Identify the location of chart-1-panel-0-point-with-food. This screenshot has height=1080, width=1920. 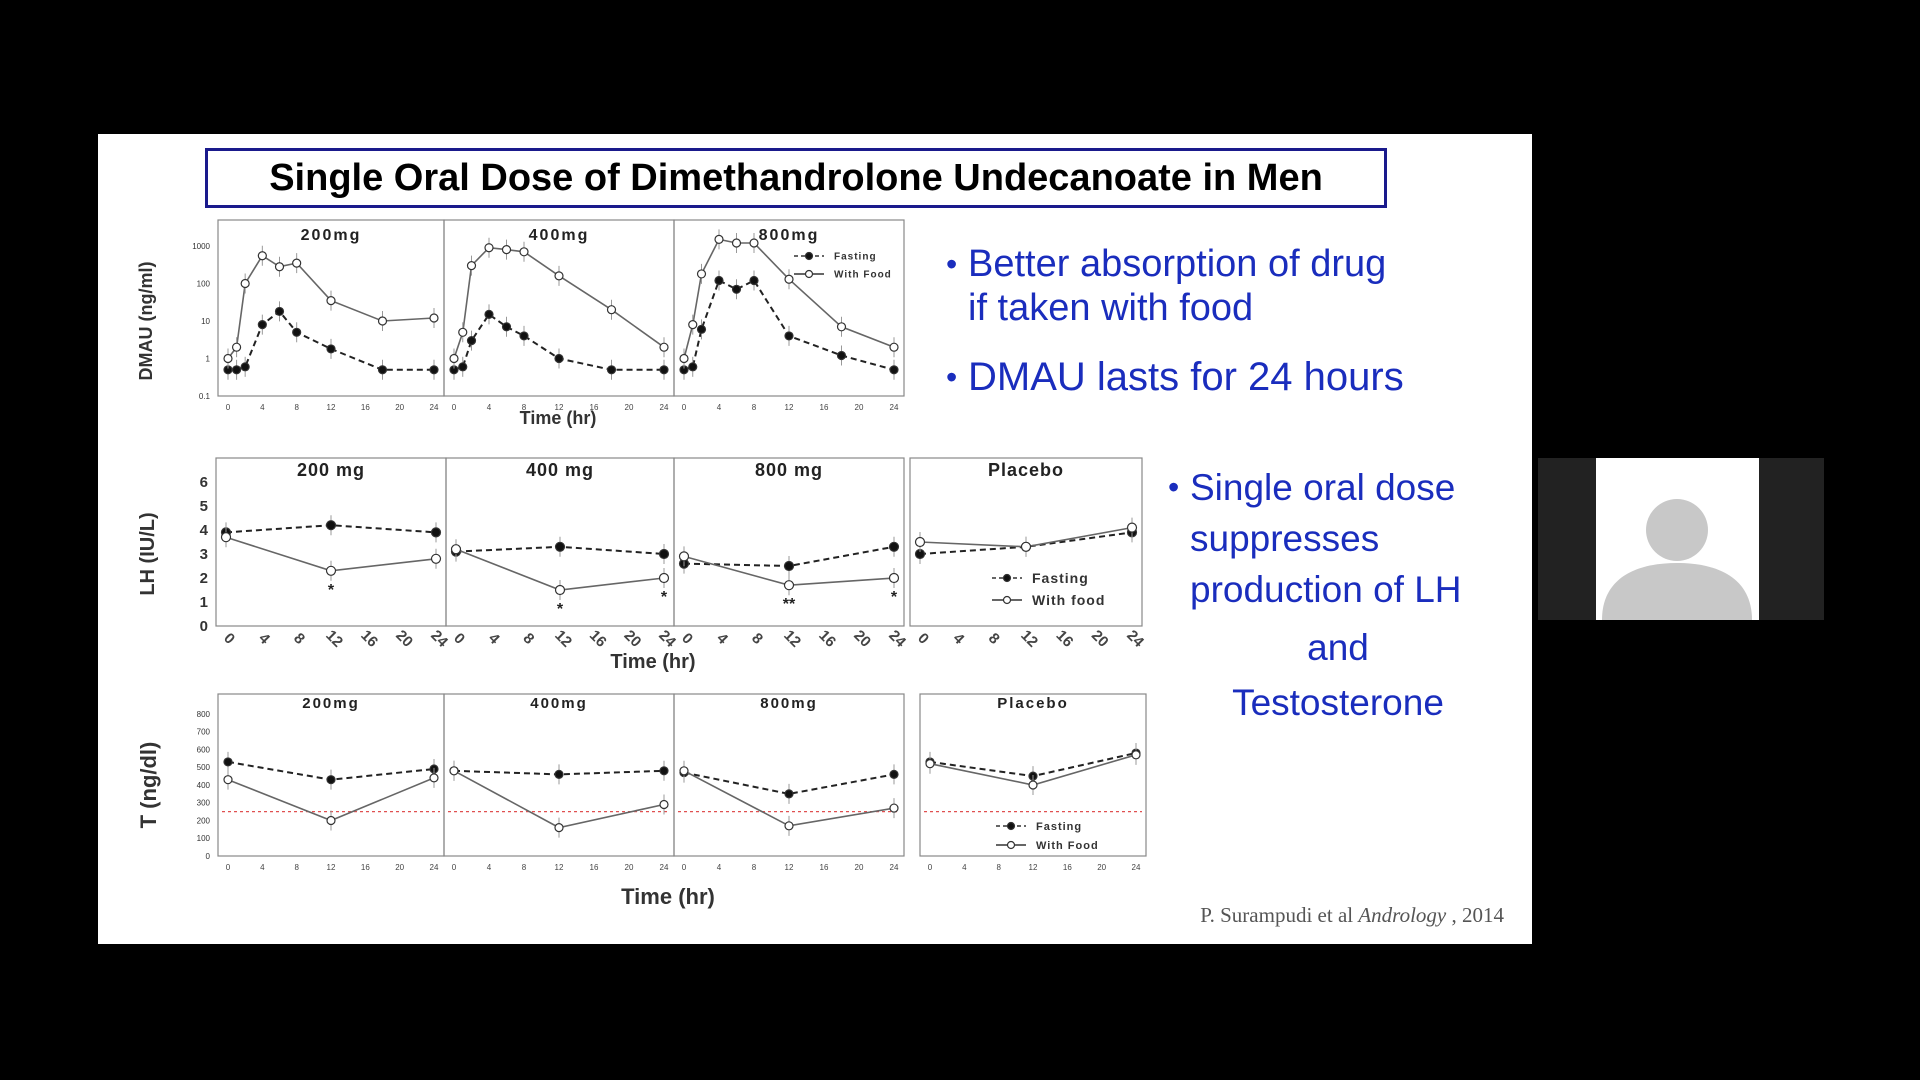
(226, 537).